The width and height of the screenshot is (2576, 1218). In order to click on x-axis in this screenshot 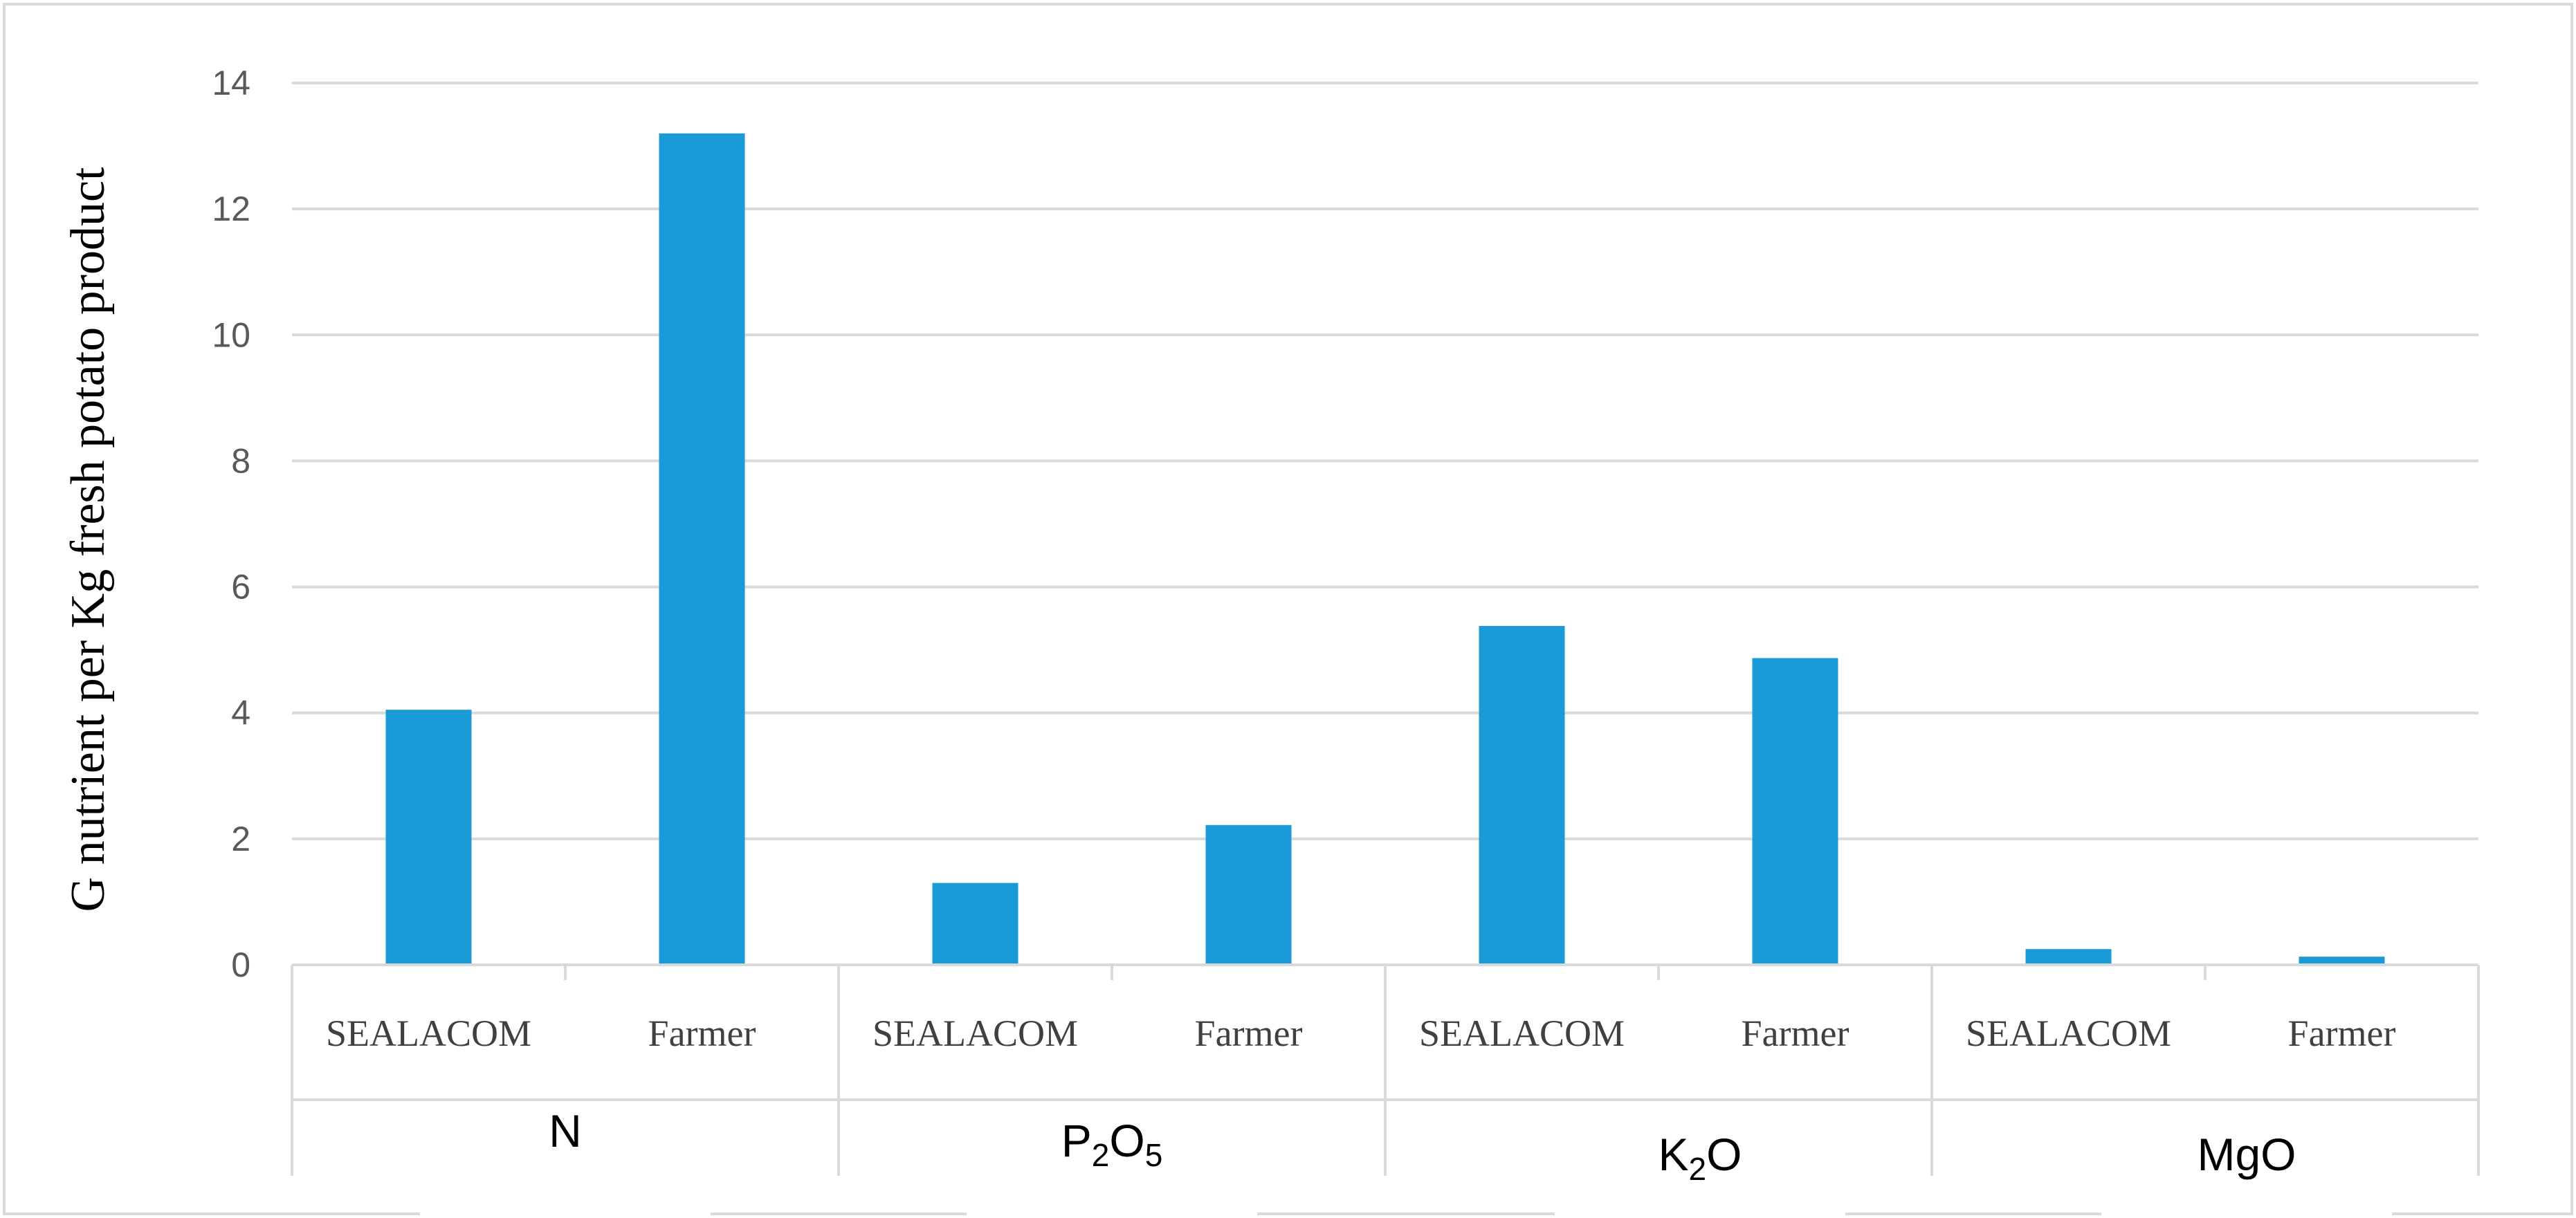, I will do `click(1386, 1069)`.